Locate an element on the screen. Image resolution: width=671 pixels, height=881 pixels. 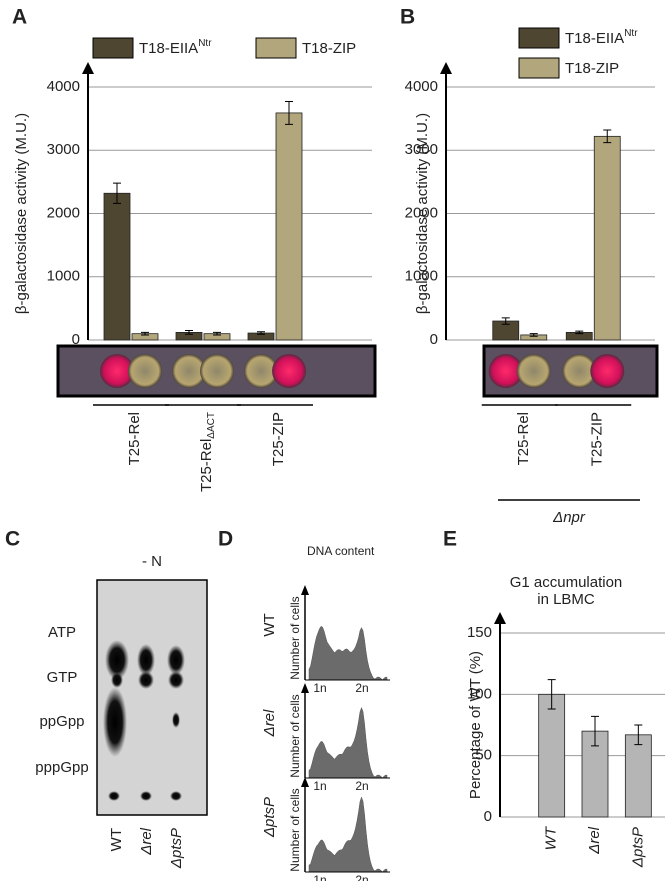
lane-label: ΔptsP is located at coordinates (176, 848).